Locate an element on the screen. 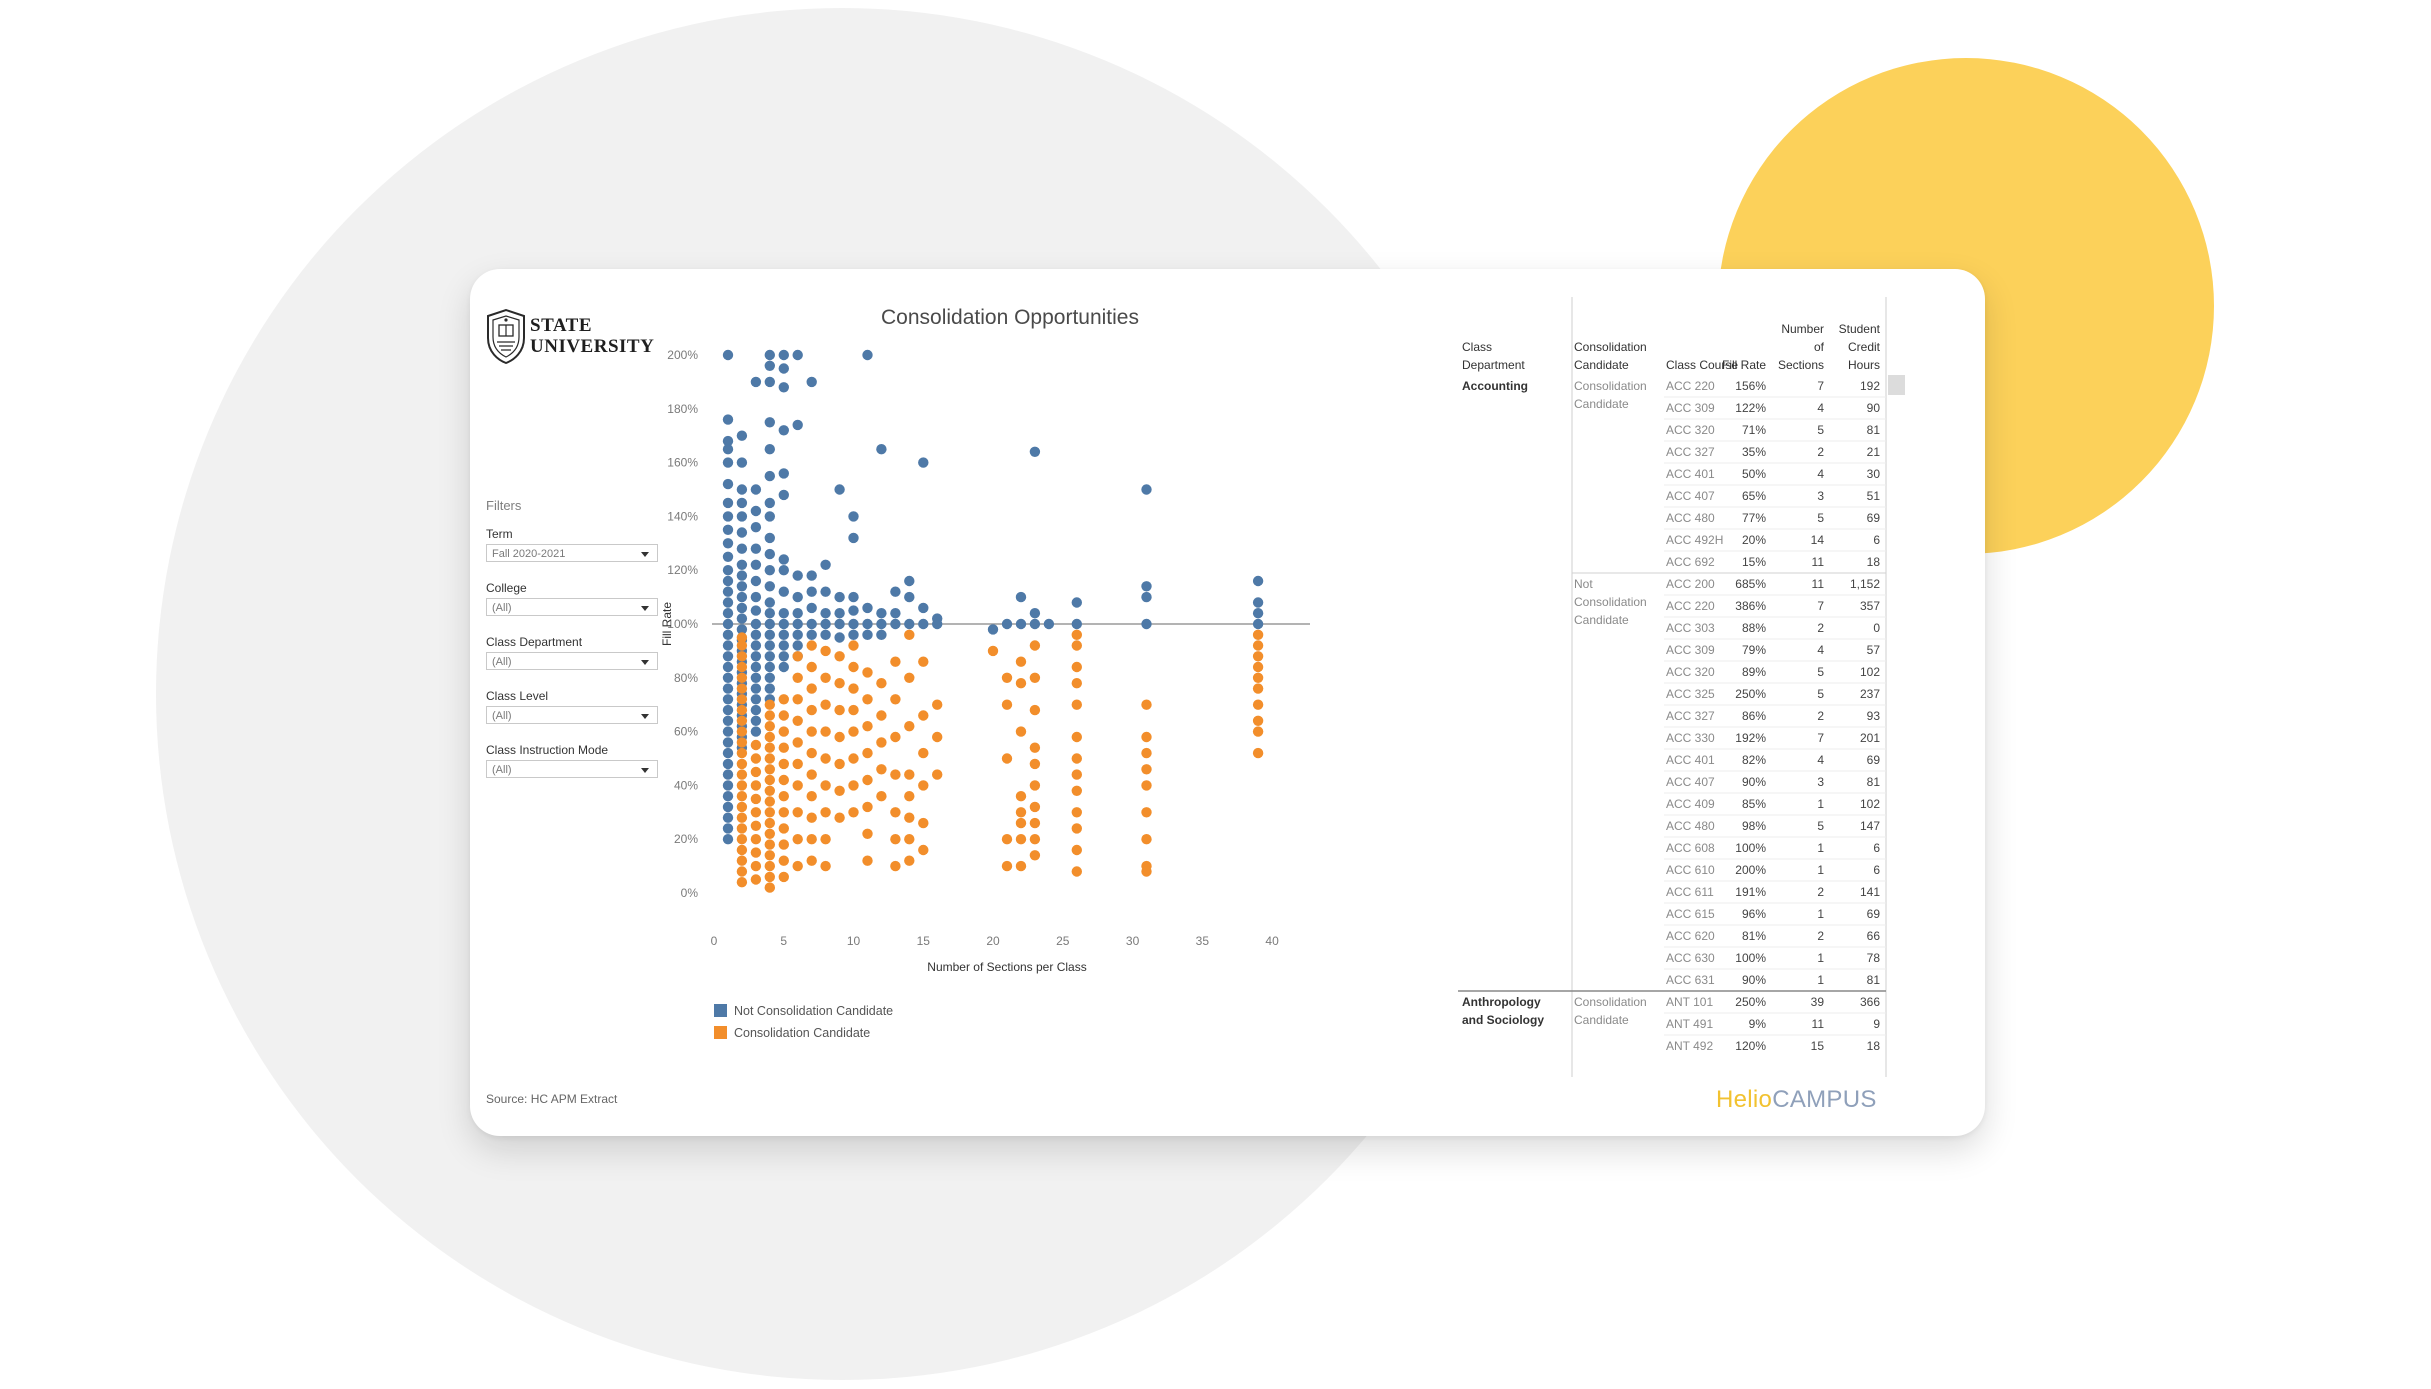 Image resolution: width=2431 pixels, height=1389 pixels. table-cell: ACC 630 is located at coordinates (1690, 958).